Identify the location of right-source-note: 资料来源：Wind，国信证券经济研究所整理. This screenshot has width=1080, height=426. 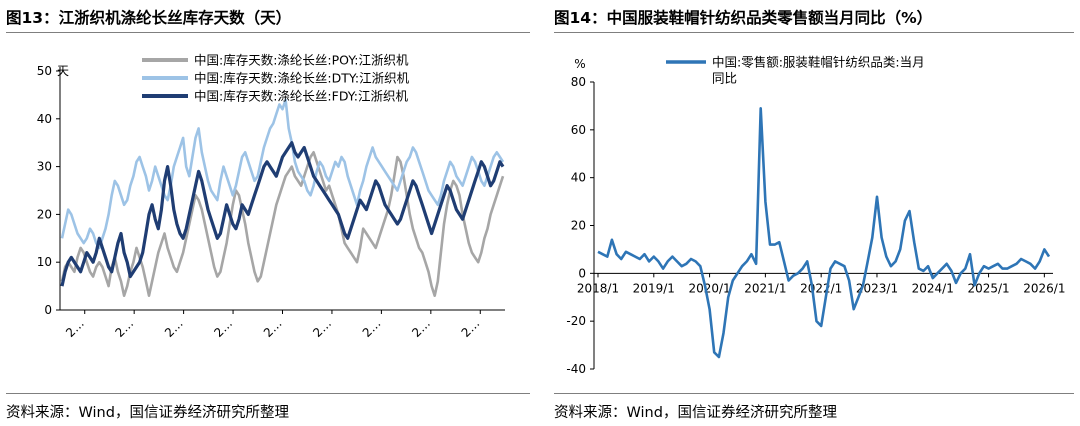
(695, 413).